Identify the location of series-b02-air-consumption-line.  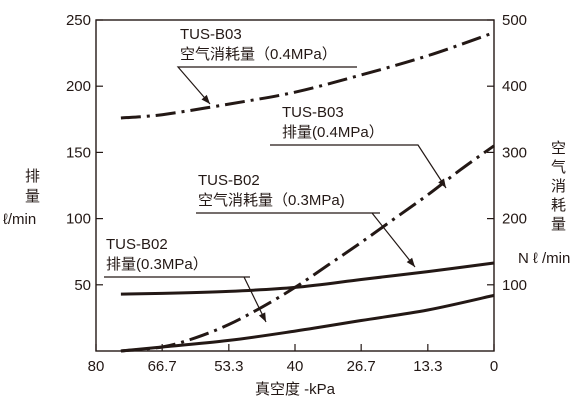
(307, 278).